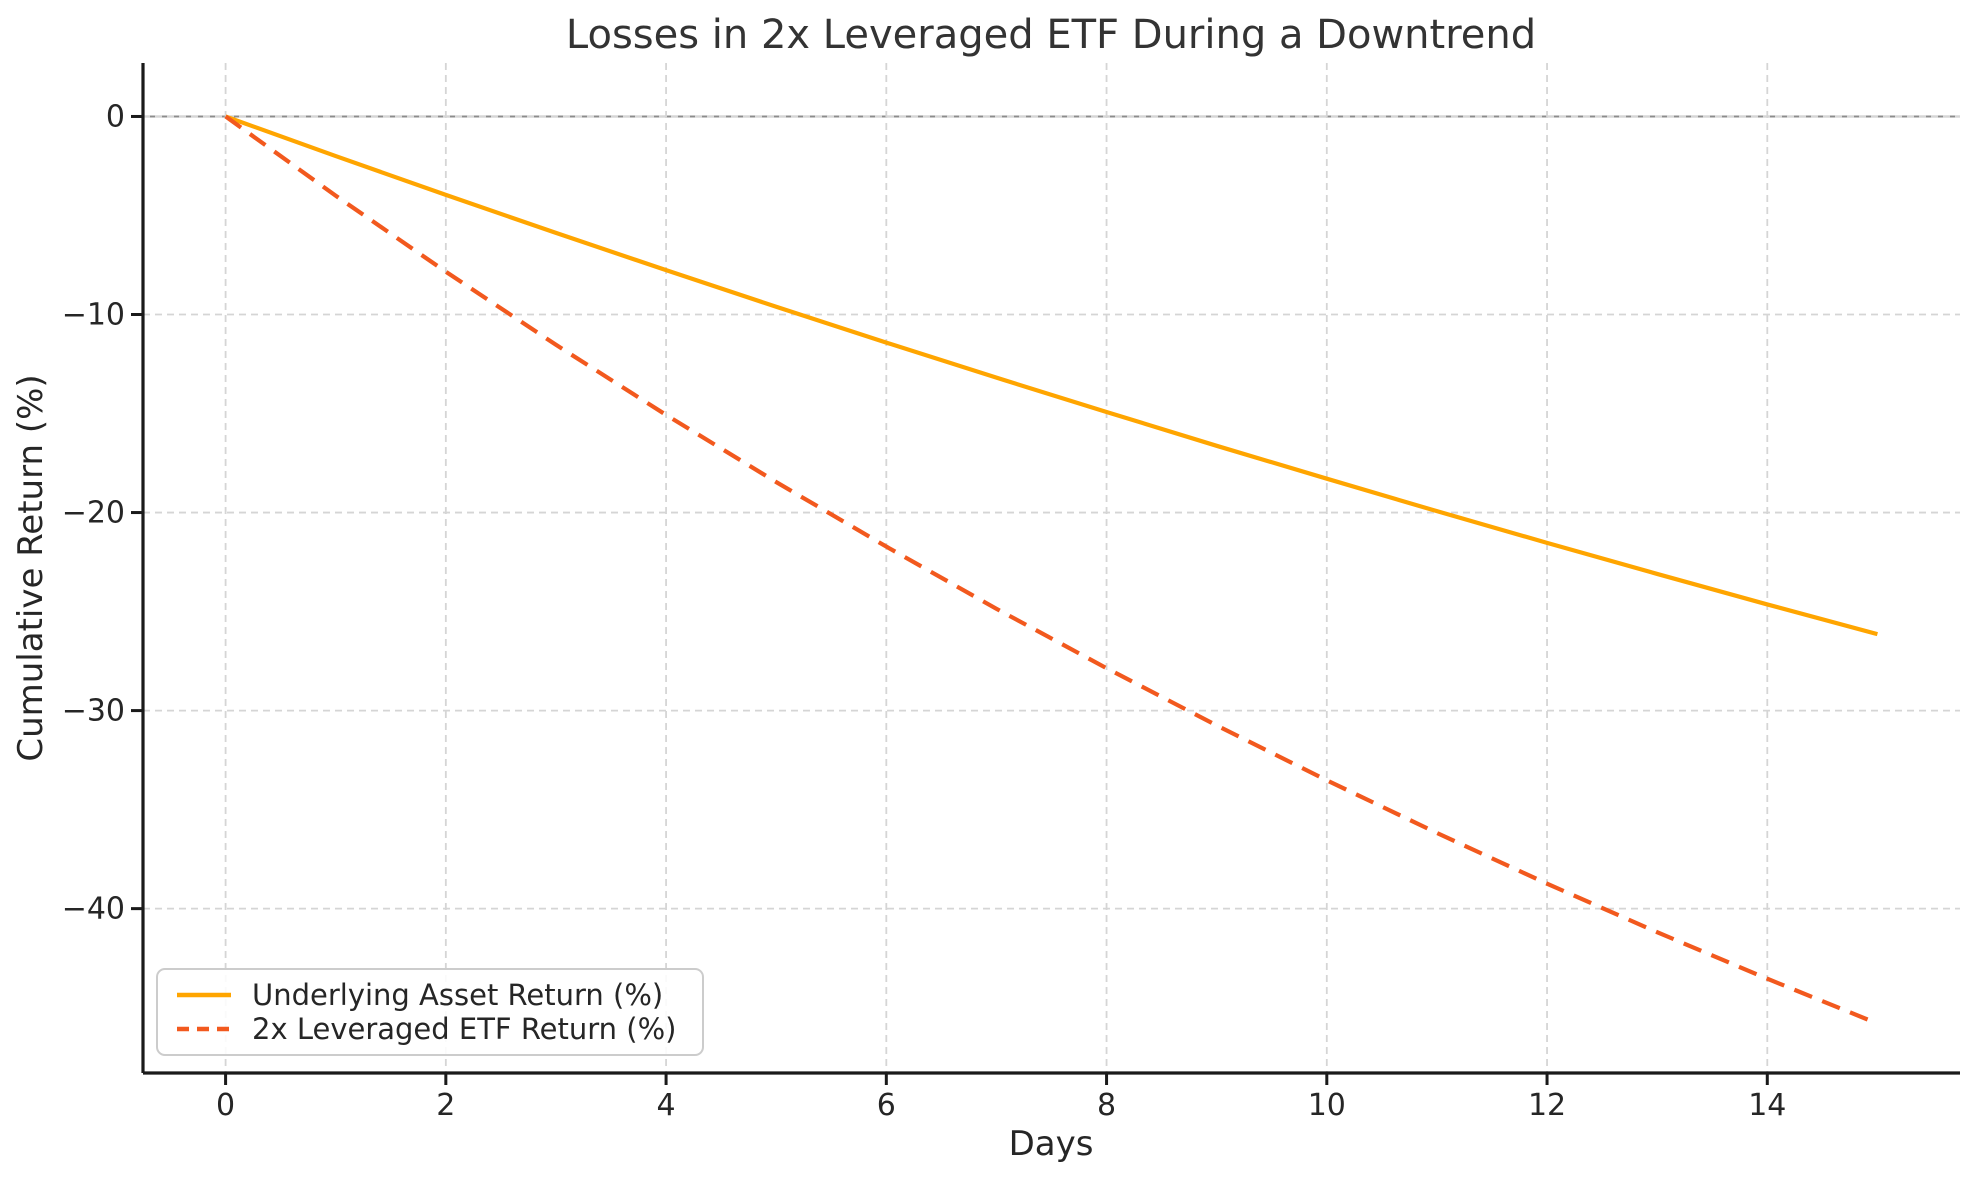 The width and height of the screenshot is (1979, 1180). What do you see at coordinates (1547, 1105) in the screenshot?
I see `x-tick-label: 12` at bounding box center [1547, 1105].